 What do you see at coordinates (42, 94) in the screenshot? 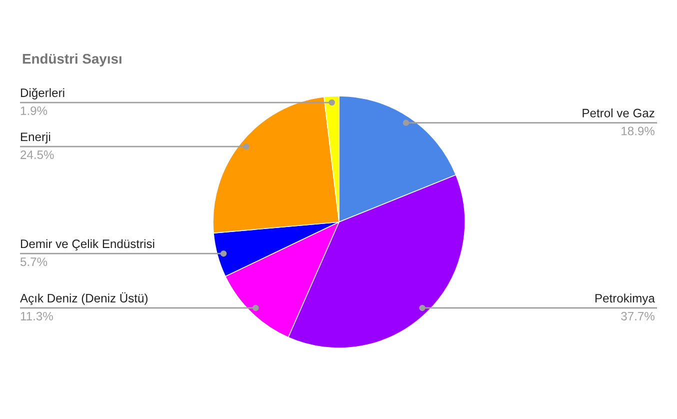
I see `slice-label: Diğerleri` at bounding box center [42, 94].